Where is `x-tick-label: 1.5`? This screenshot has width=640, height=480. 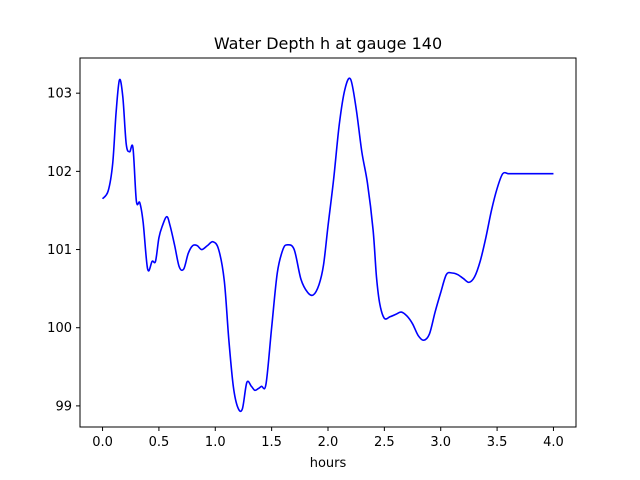 x-tick-label: 1.5 is located at coordinates (271, 442).